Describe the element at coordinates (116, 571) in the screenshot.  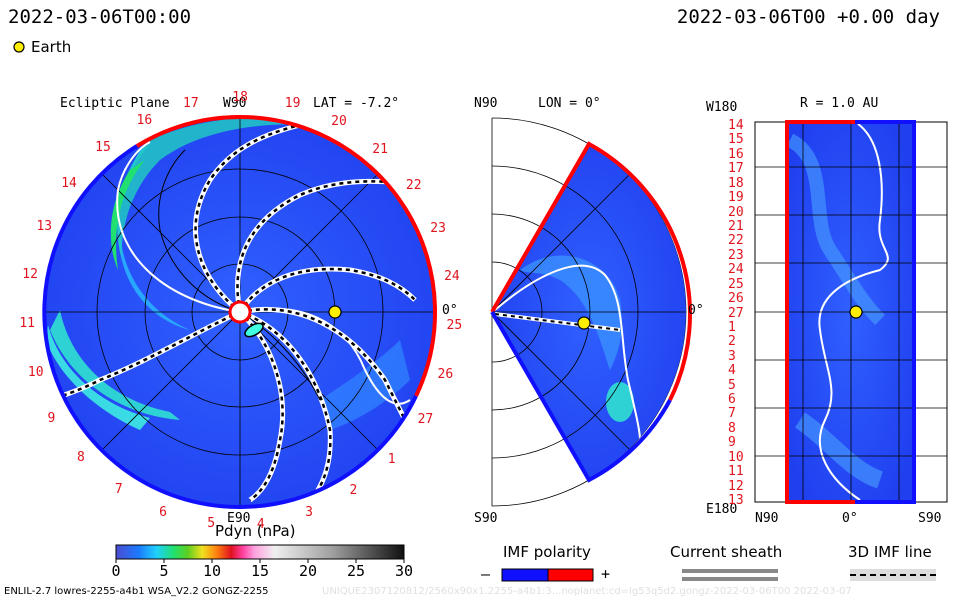
I see `colorbar-tick-label: 0` at that location.